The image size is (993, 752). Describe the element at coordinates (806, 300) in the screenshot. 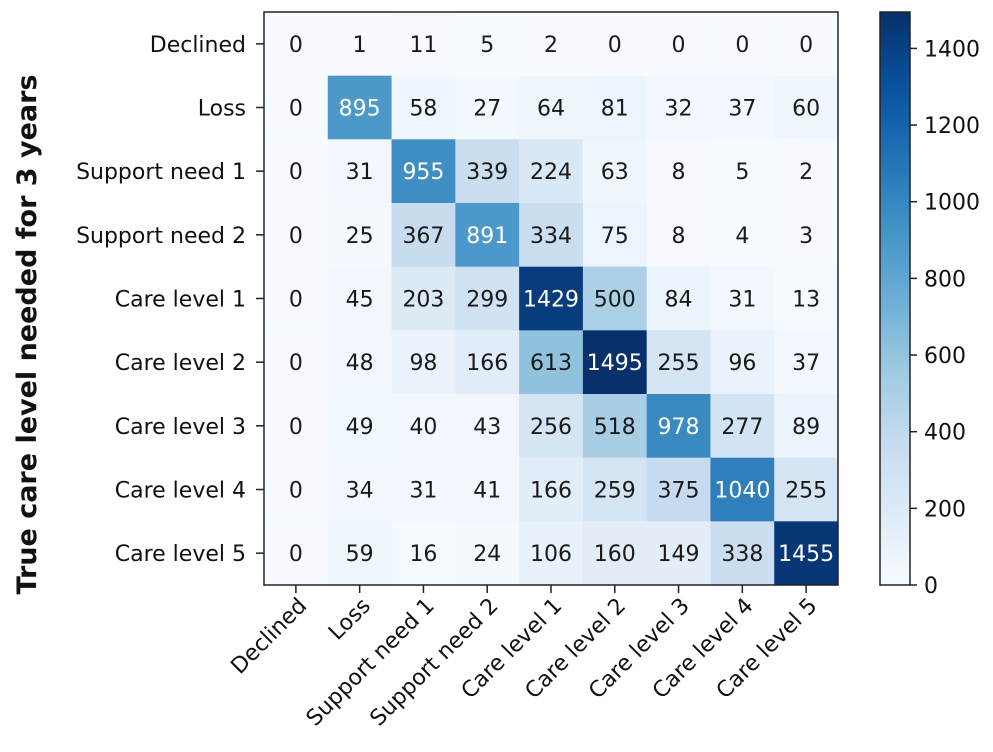

I see `cell-value-label: 13` at that location.